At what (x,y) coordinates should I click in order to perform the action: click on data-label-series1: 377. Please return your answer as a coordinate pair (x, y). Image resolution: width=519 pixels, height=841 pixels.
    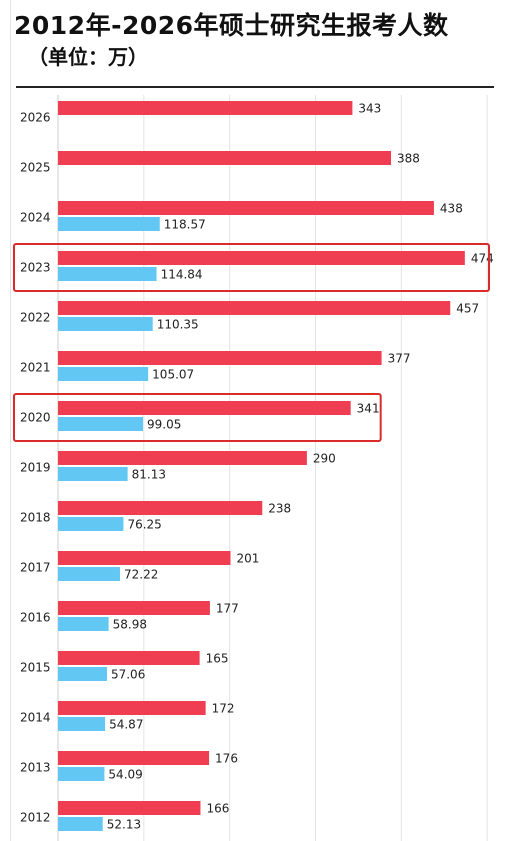
    Looking at the image, I should click on (399, 359).